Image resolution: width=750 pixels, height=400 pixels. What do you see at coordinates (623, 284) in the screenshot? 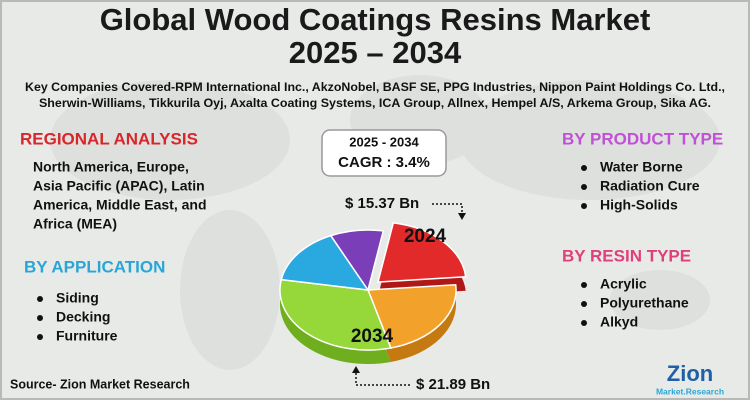
I see `list-item: Acrylic` at bounding box center [623, 284].